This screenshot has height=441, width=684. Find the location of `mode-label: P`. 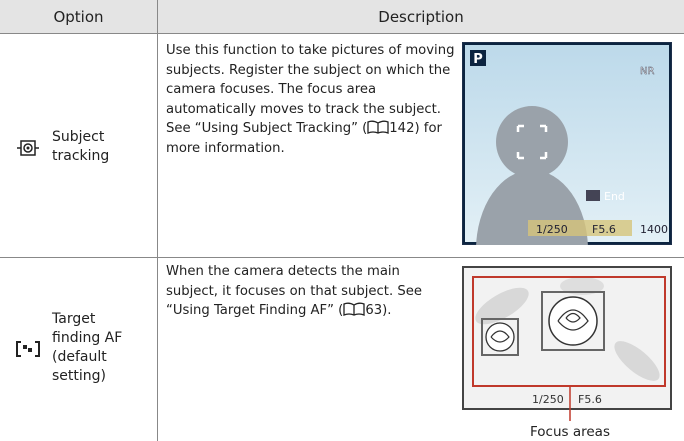

mode-label: P is located at coordinates (478, 59).